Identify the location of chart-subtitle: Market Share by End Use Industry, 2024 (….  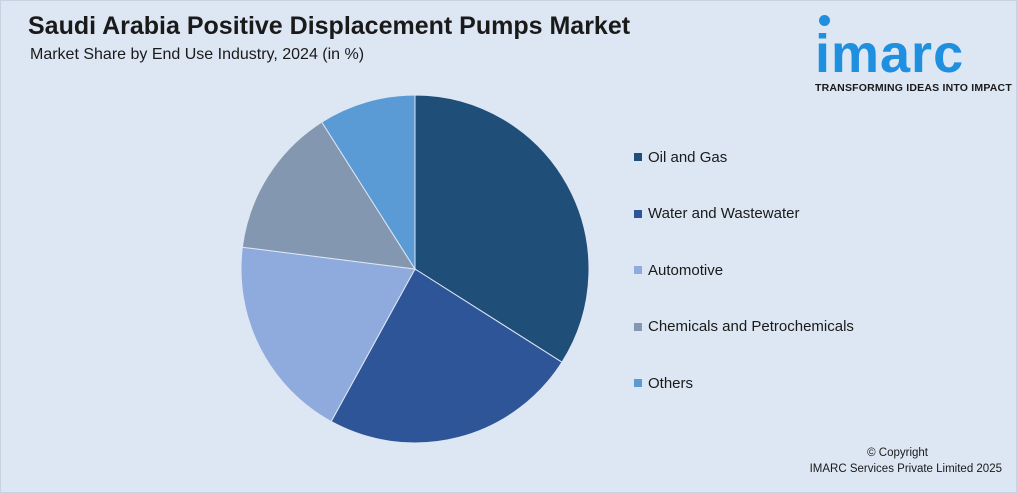
(197, 54).